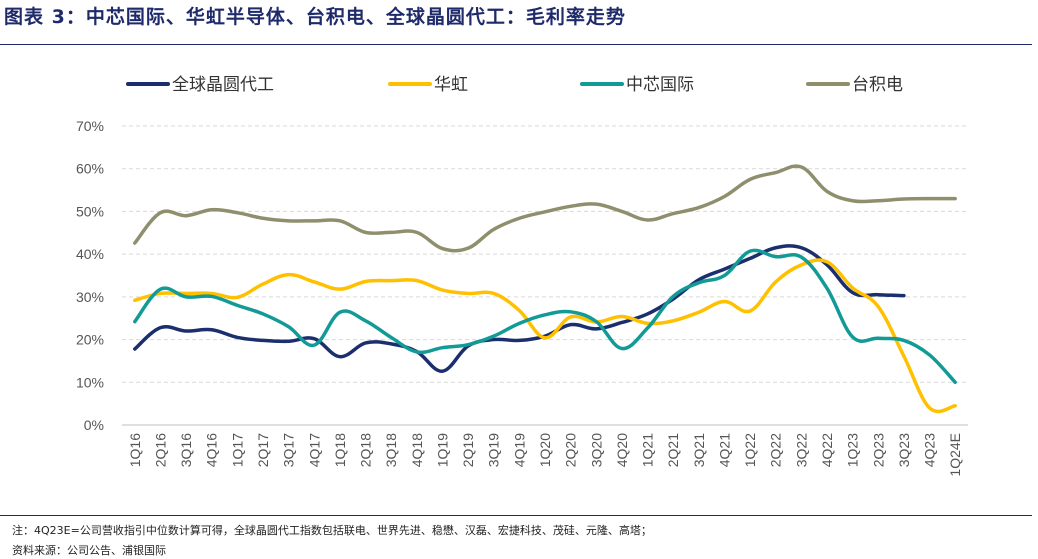  I want to click on y-tick-label: 30%, so click(90, 297).